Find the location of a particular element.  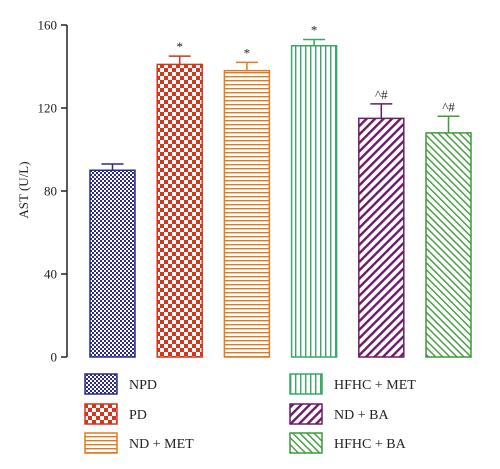

y-axis-label: AST (U/L) is located at coordinates (23, 189).